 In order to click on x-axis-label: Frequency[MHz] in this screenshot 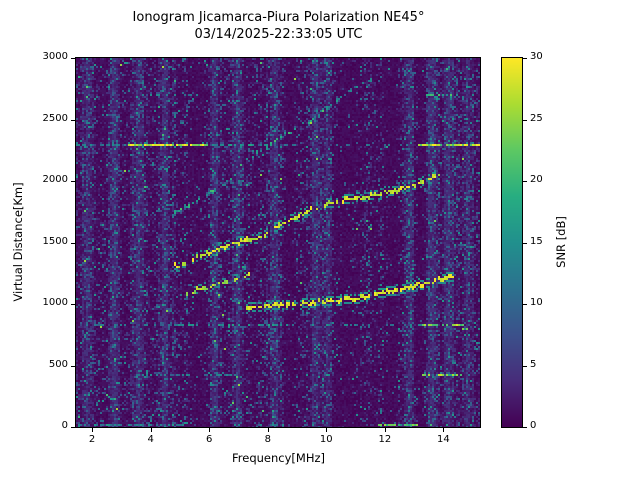, I will do `click(278, 458)`.